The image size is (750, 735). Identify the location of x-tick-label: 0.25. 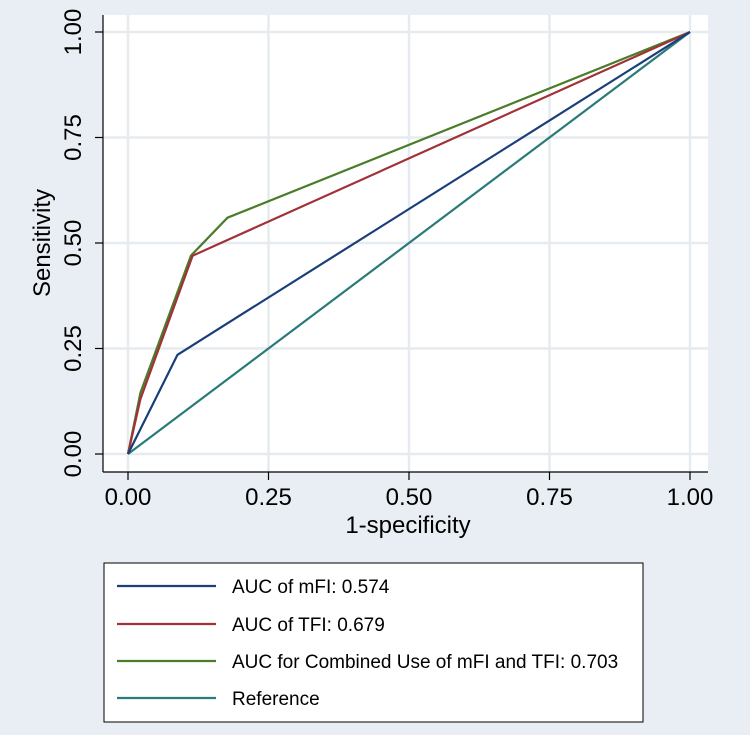
(268, 497).